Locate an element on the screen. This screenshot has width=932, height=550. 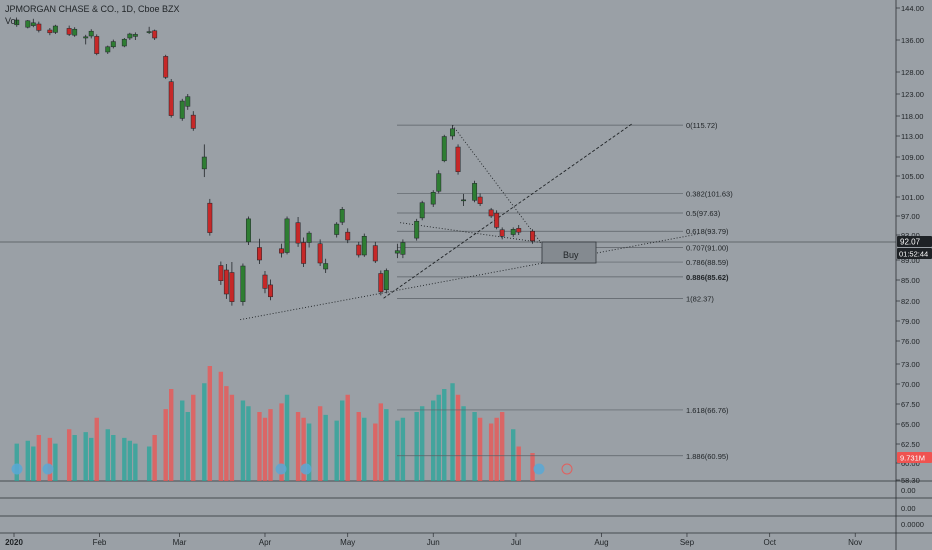
price-tick-label: 97.00 is located at coordinates (910, 216).